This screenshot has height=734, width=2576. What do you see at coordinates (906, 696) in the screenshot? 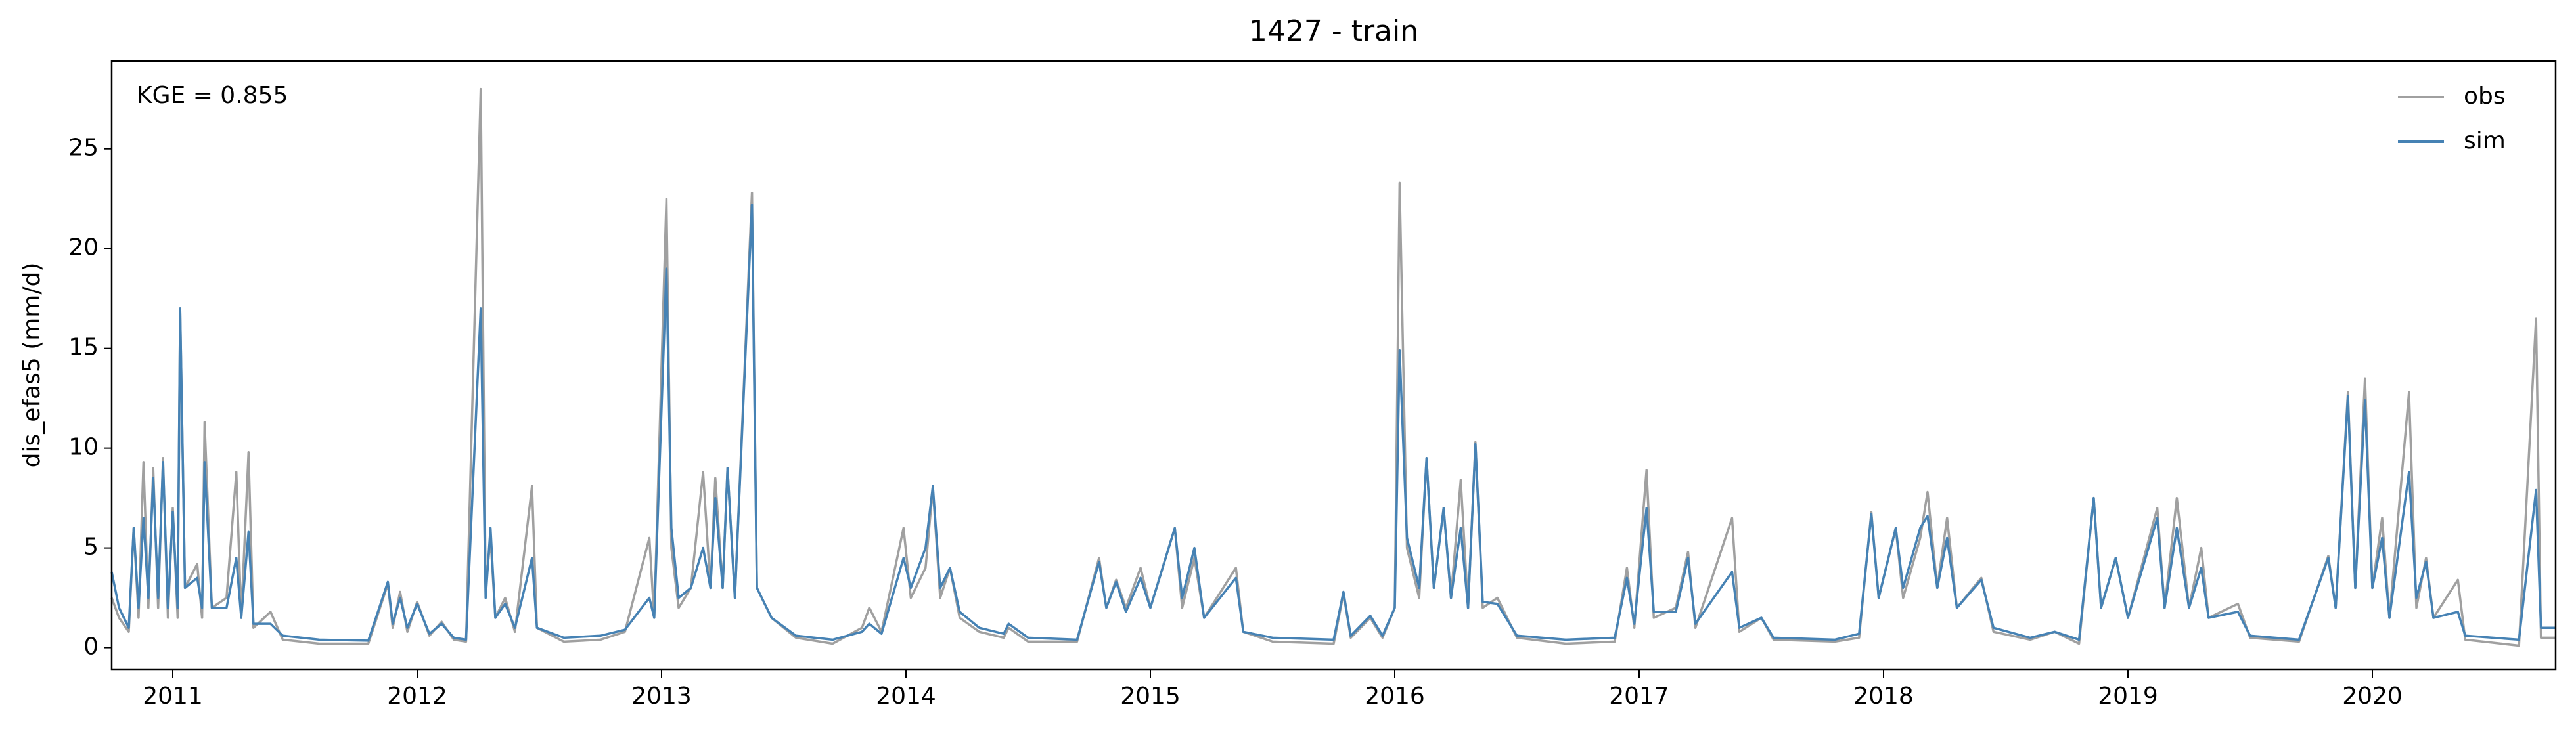
I see `x-tick-label: 2014` at bounding box center [906, 696].